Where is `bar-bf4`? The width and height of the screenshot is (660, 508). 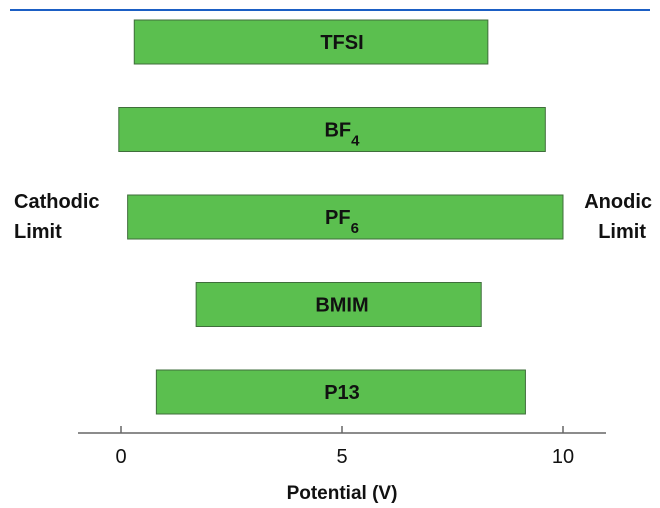 bar-bf4 is located at coordinates (332, 129).